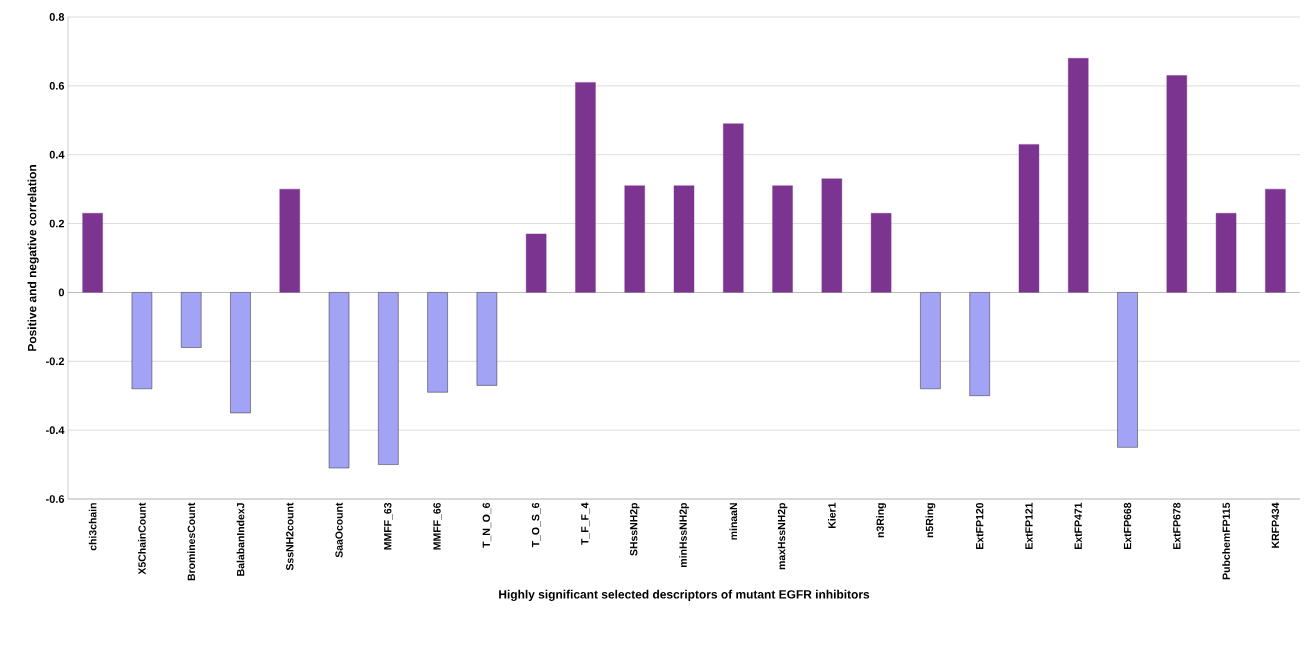 The image size is (1305, 646). What do you see at coordinates (684, 534) in the screenshot?
I see `x-tick-label: minHssNH2p` at bounding box center [684, 534].